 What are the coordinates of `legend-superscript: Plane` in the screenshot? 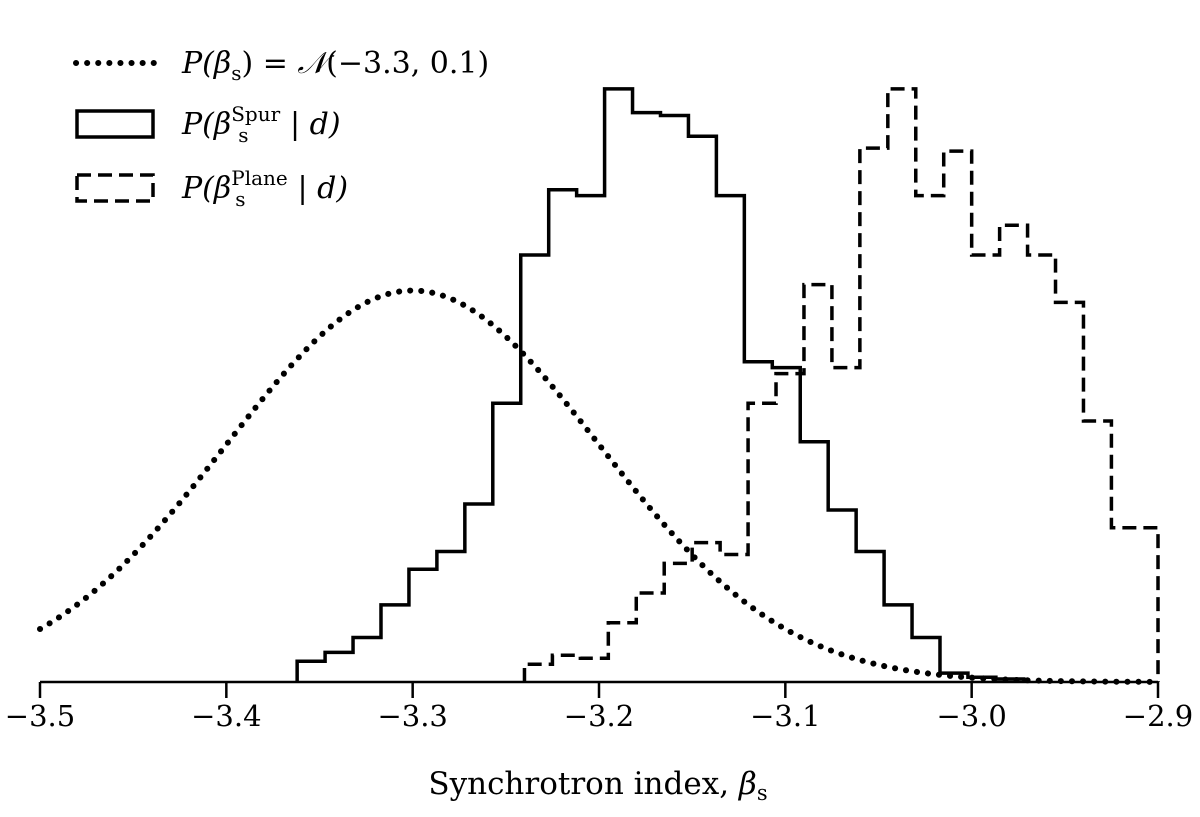 It's located at (259, 178).